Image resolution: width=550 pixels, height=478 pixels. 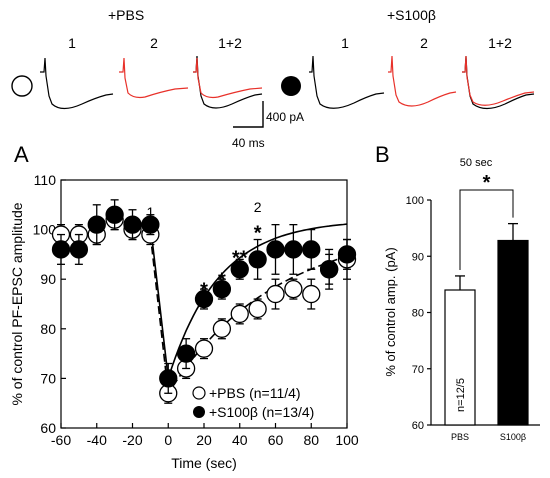 I want to click on trace-label-pbs-2: 2, so click(x=154, y=43).